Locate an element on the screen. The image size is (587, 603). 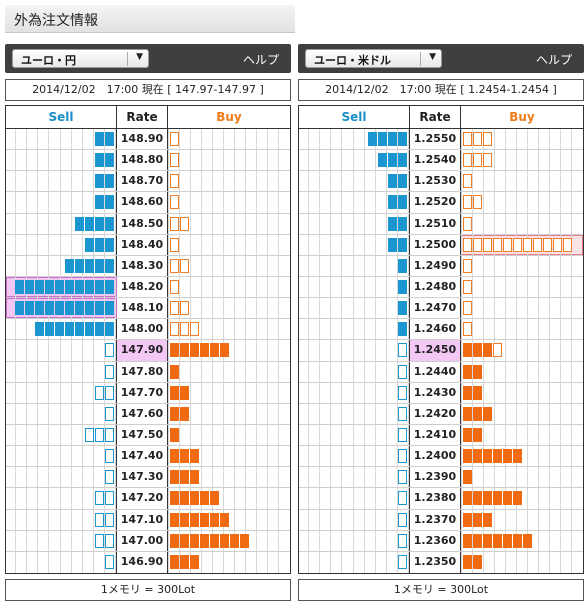
table-row: 147.30 is located at coordinates (148, 478).